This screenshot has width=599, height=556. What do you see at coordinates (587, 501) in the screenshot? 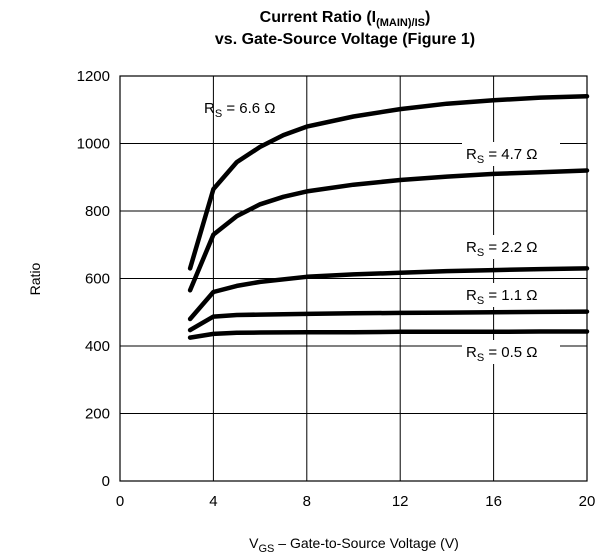
I see `x-tick-label: 20` at bounding box center [587, 501].